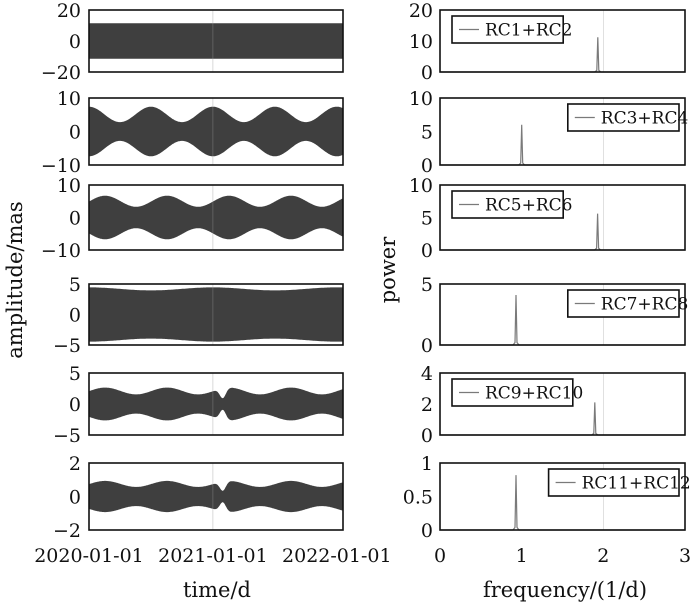 The image size is (700, 605). I want to click on spectrum-panel: 20 10 0 RC1+RC2, so click(547, 42).